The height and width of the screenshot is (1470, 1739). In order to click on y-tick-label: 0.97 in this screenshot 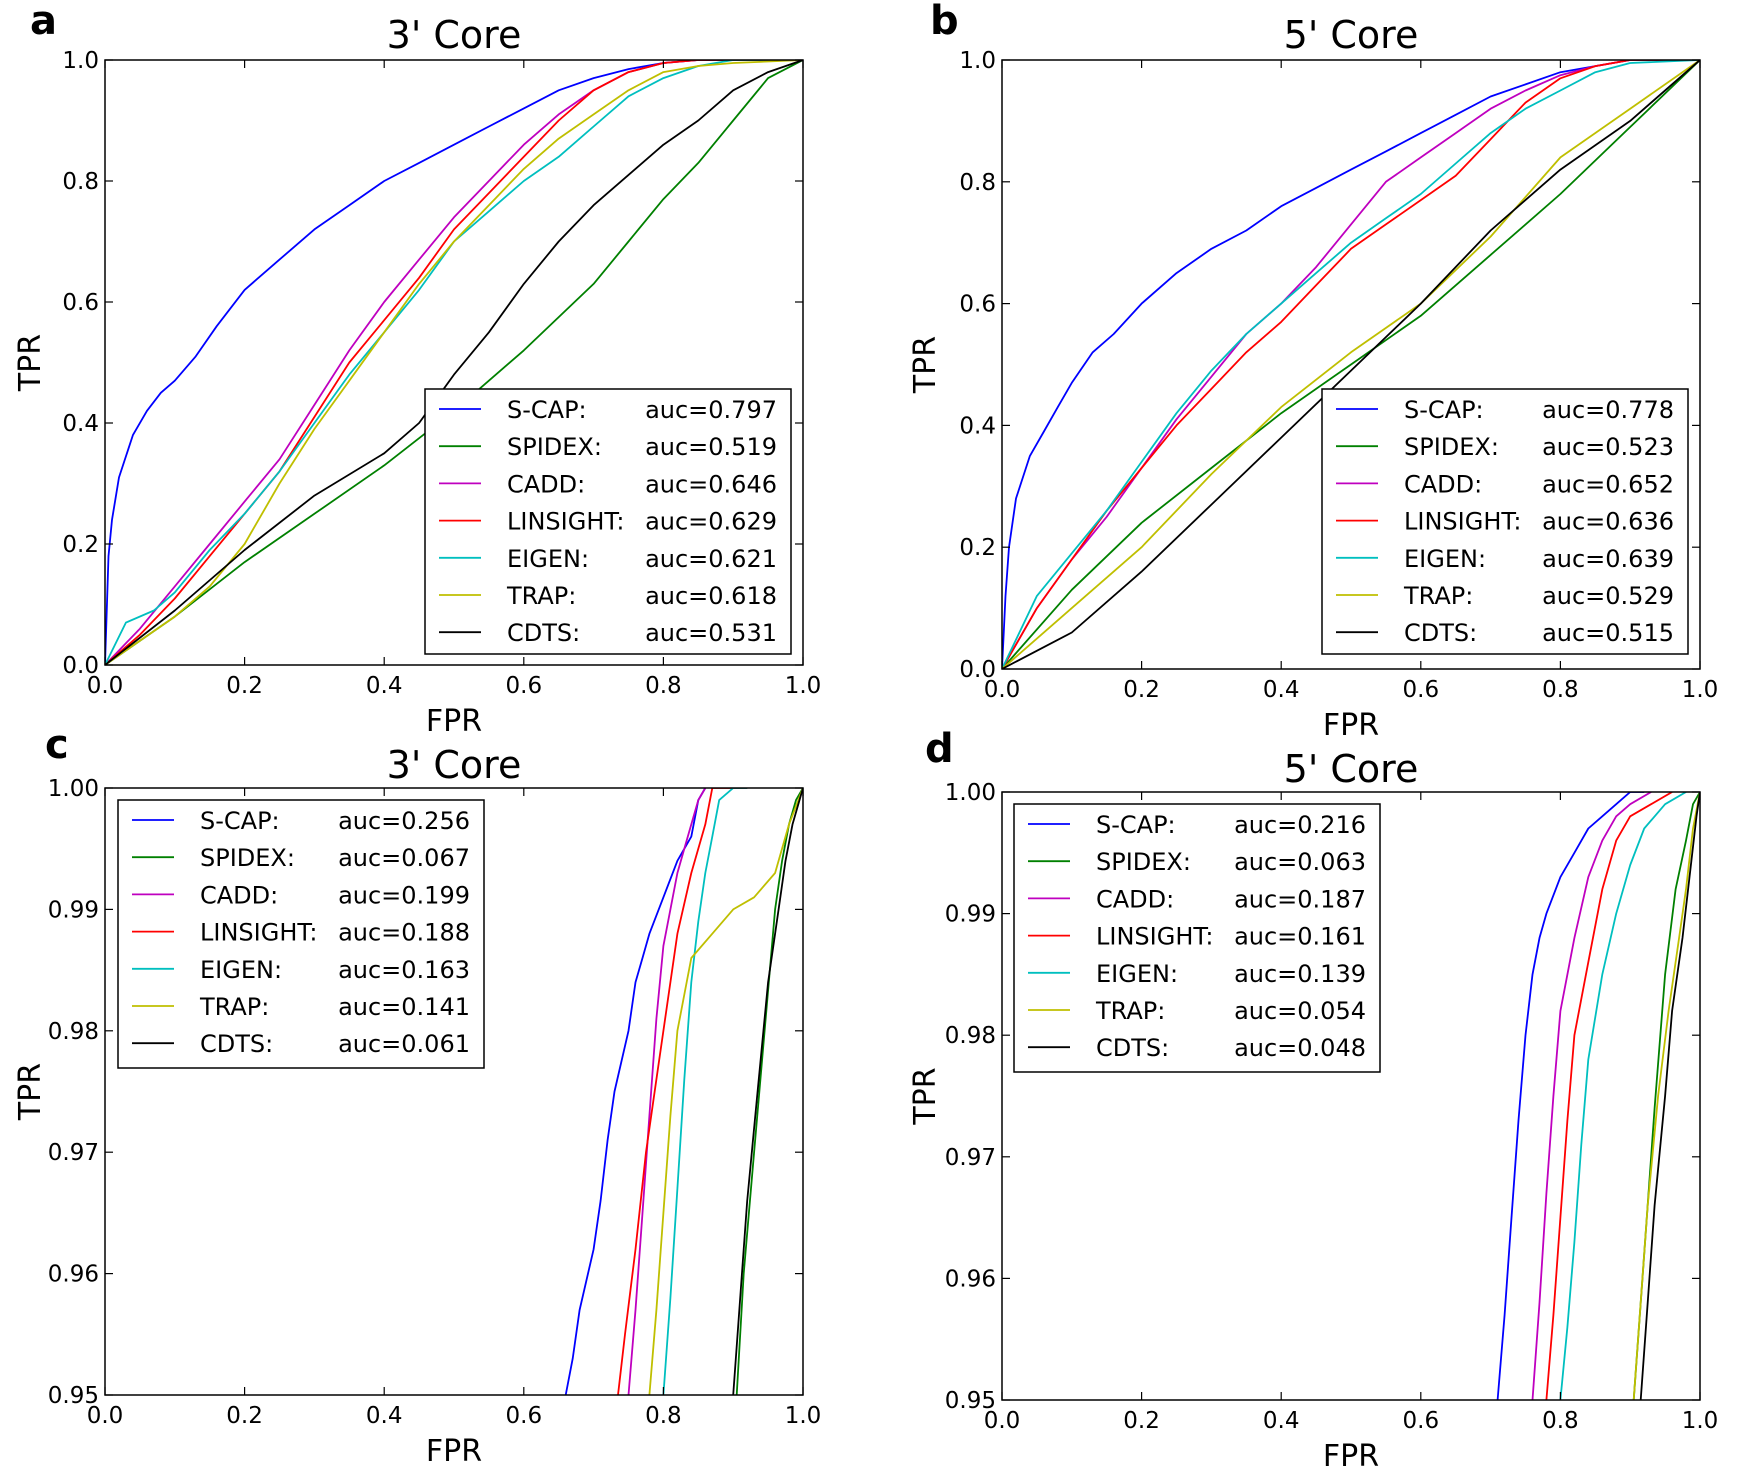, I will do `click(970, 1158)`.